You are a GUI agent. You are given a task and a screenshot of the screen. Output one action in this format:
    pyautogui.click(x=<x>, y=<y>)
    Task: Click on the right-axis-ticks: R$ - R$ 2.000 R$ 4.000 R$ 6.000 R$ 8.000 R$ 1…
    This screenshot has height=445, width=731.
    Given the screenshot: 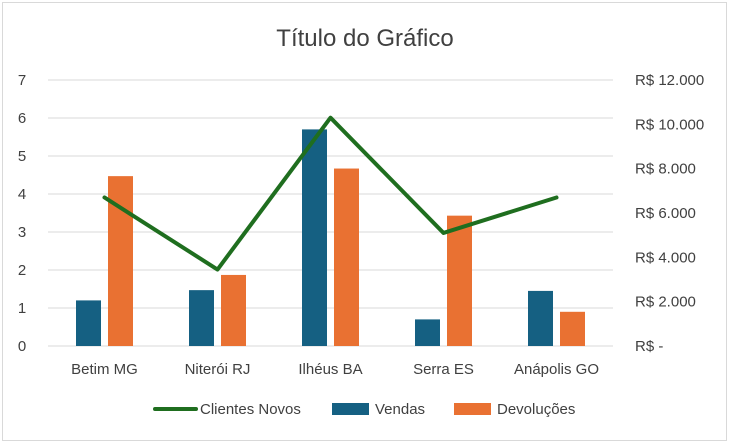 What is the action you would take?
    pyautogui.click(x=669, y=213)
    